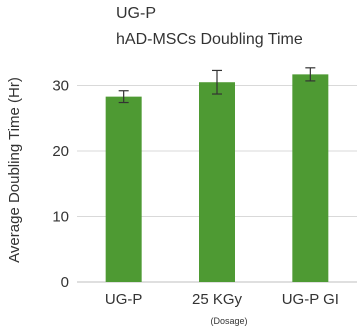 Image resolution: width=363 pixels, height=332 pixels. Describe the element at coordinates (65, 282) in the screenshot. I see `y-tick-label: 0` at that location.